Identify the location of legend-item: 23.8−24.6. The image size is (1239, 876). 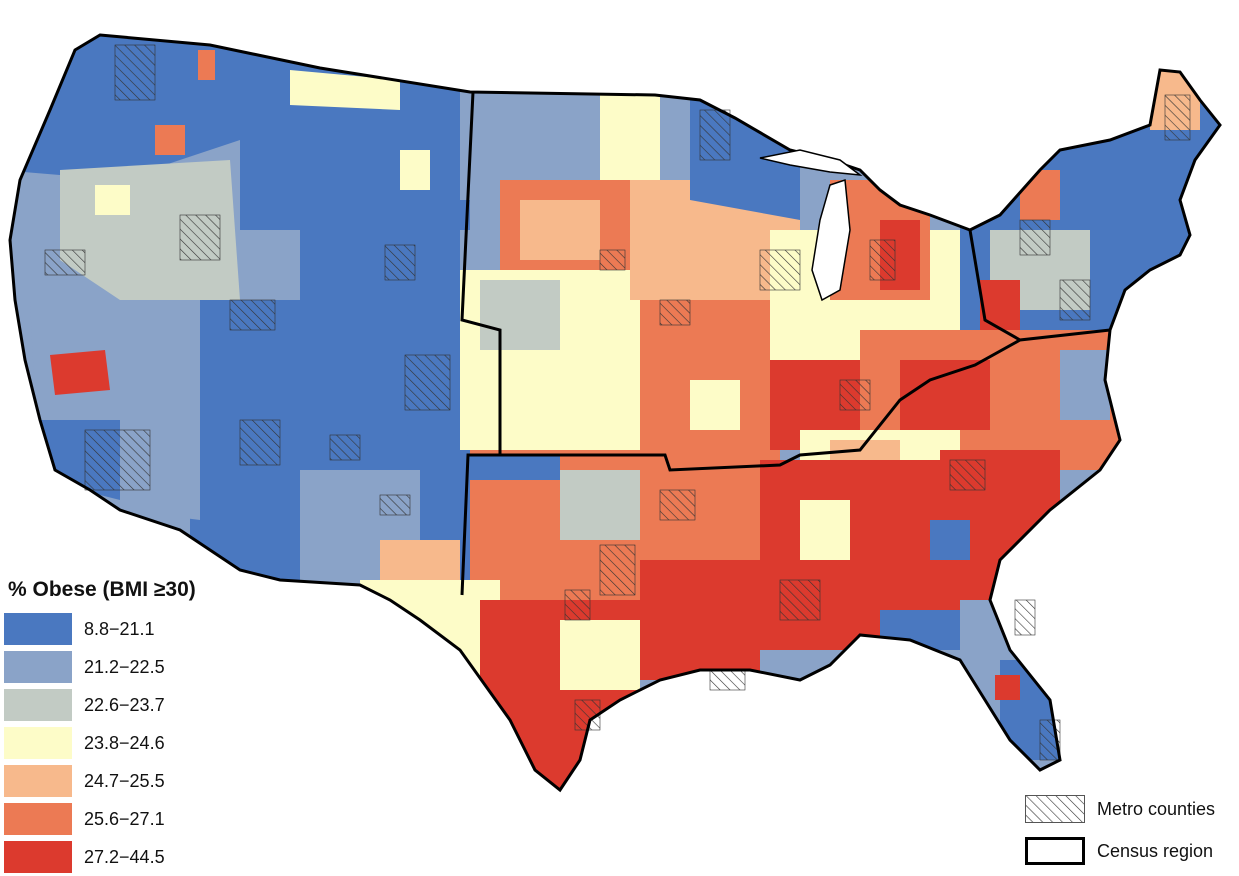
(119, 743).